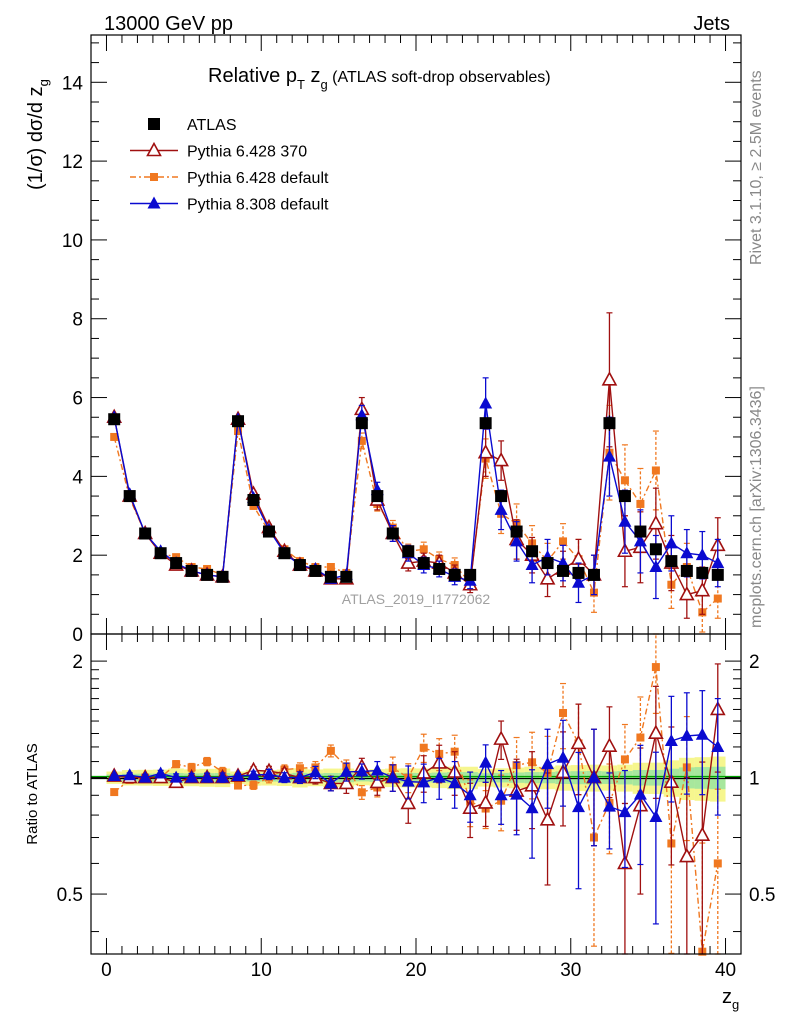 The width and height of the screenshot is (786, 1029). What do you see at coordinates (212, 125) in the screenshot?
I see `legend-label: ATLAS` at bounding box center [212, 125].